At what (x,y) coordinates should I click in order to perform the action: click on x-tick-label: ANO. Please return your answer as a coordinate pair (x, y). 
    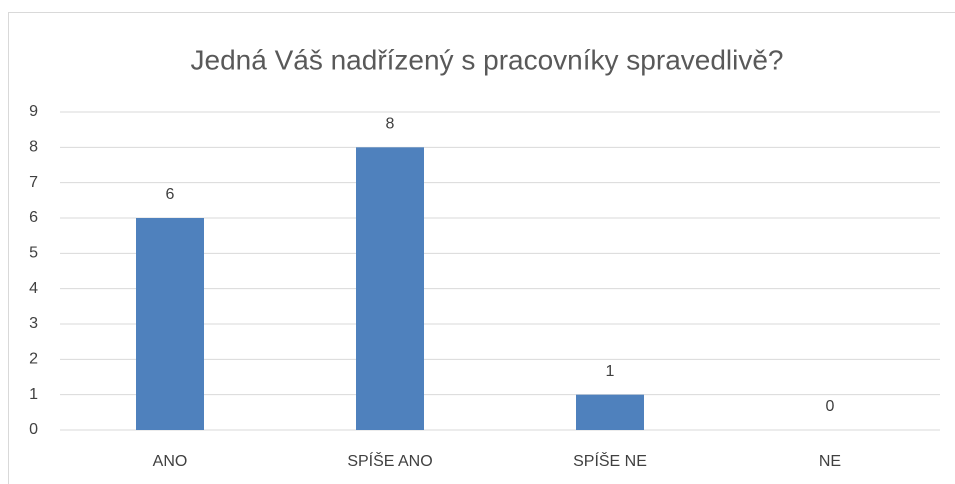
    Looking at the image, I should click on (170, 461).